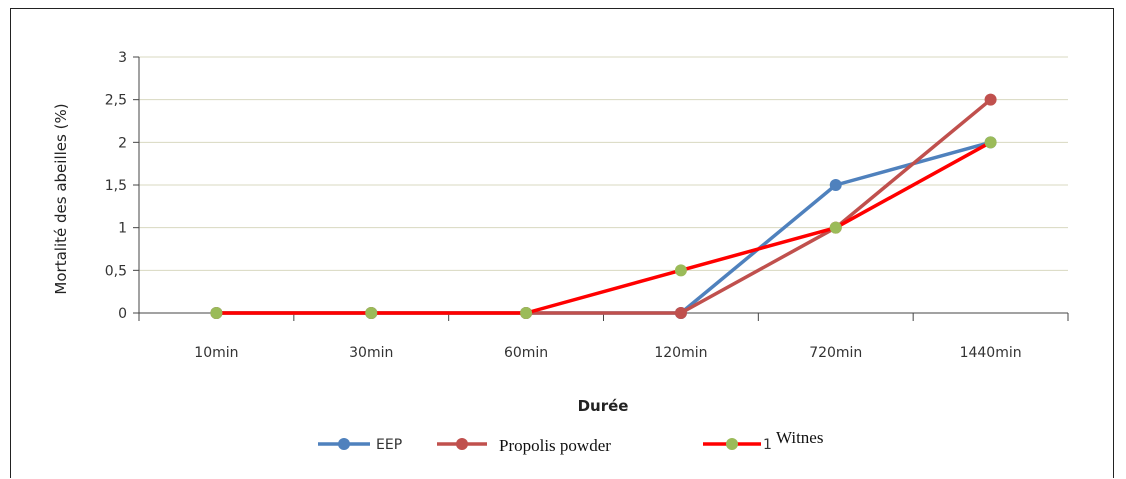 The image size is (1126, 479). Describe the element at coordinates (799, 437) in the screenshot. I see `legend-label-witnes: Witnes` at that location.